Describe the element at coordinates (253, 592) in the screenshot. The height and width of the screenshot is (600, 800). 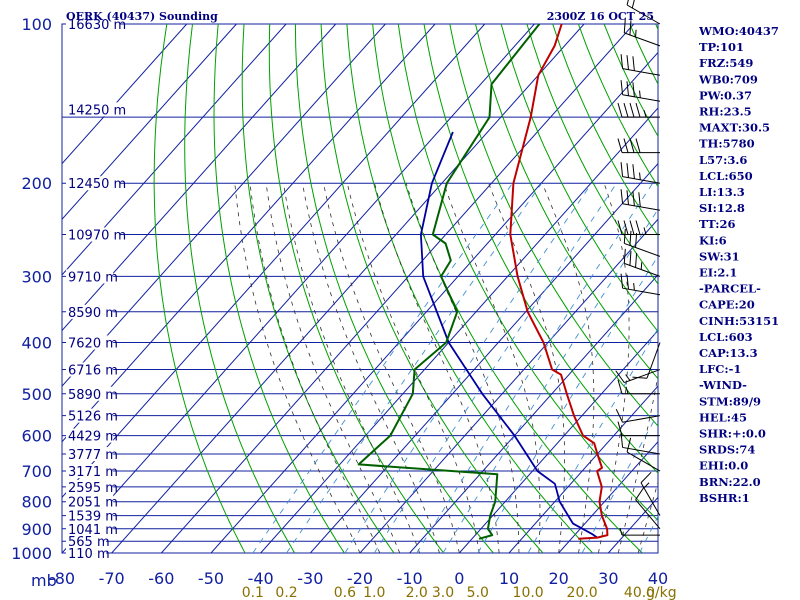
I see `mixing-ratio-label: 0.1` at that location.